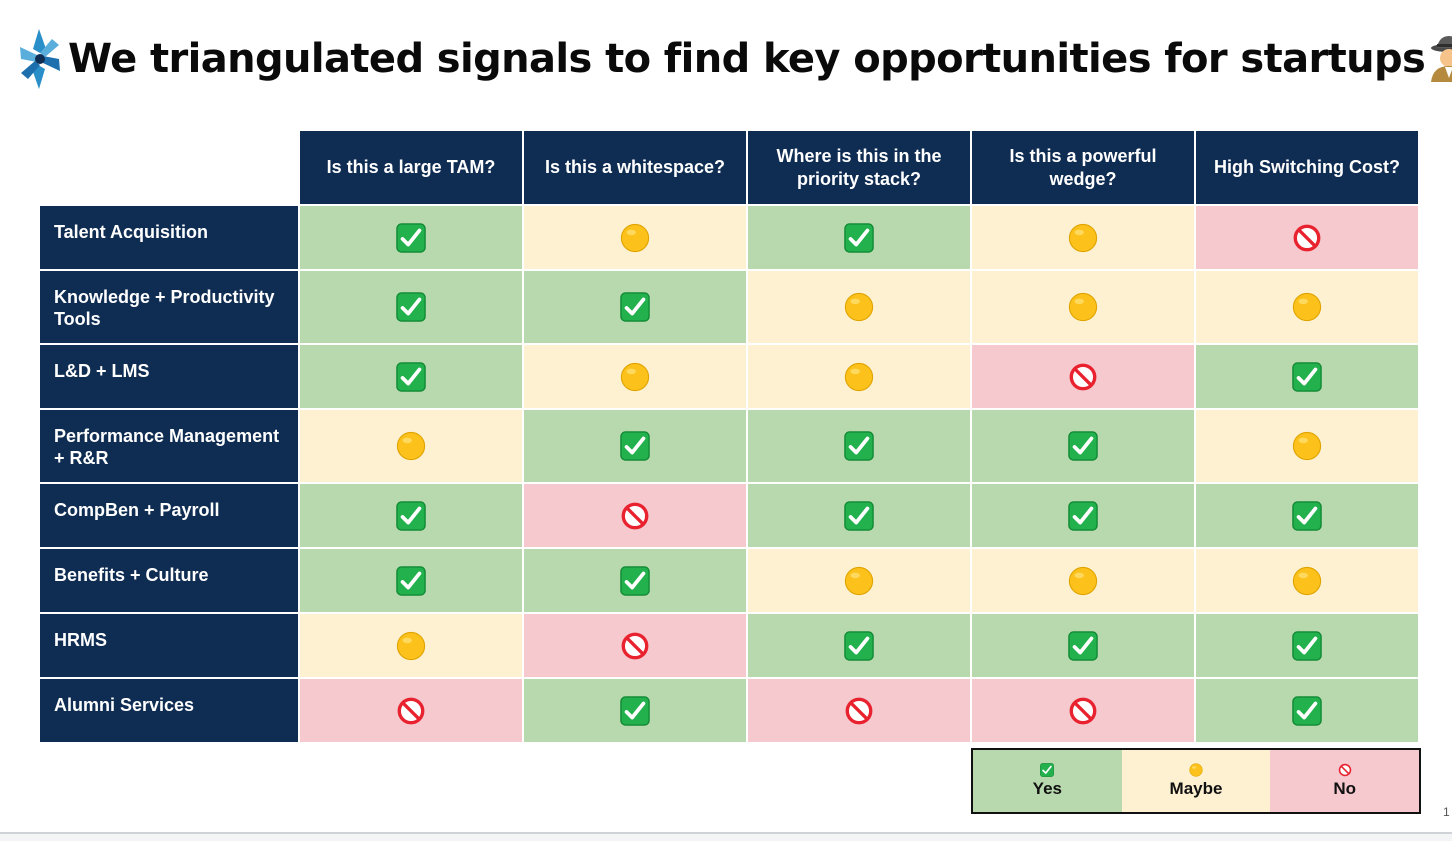  I want to click on legend-item-no: No, so click(1345, 781).